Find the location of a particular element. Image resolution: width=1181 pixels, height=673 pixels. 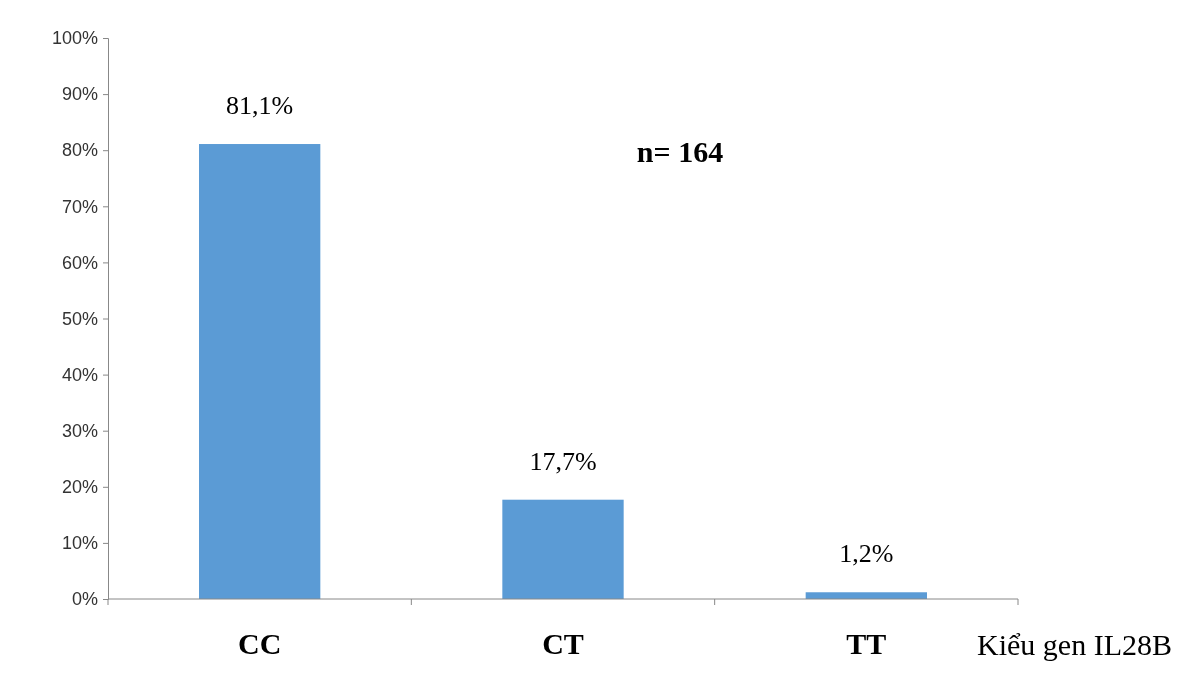

annotation: n= 164 is located at coordinates (680, 151).